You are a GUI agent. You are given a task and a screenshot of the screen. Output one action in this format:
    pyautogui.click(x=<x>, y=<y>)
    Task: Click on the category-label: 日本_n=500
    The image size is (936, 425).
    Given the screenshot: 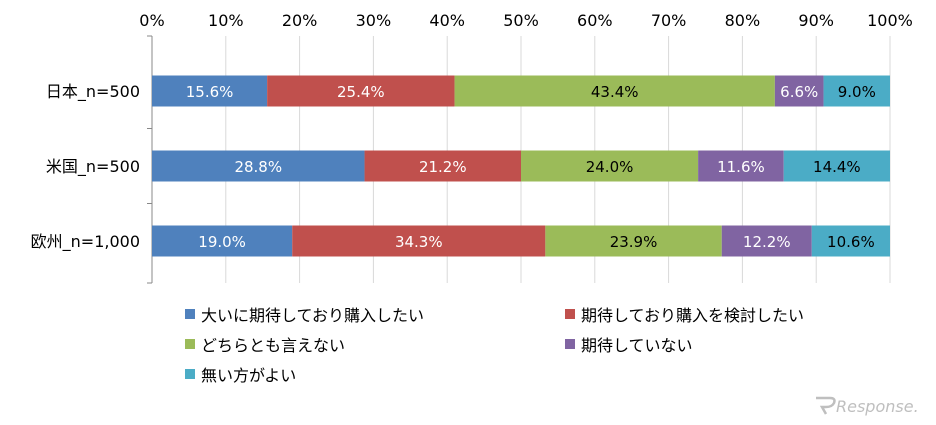 What is the action you would take?
    pyautogui.click(x=93, y=92)
    